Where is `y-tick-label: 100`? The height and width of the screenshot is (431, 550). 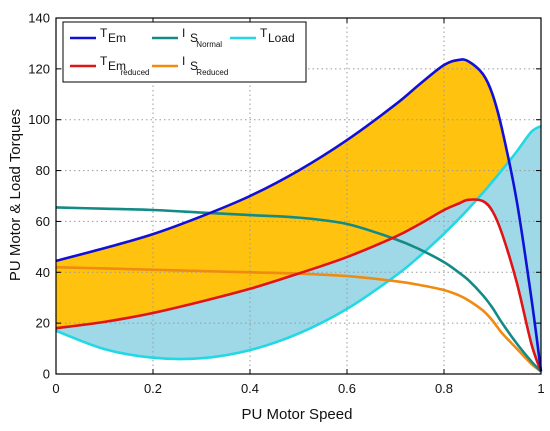
y-tick-label: 100 is located at coordinates (39, 119).